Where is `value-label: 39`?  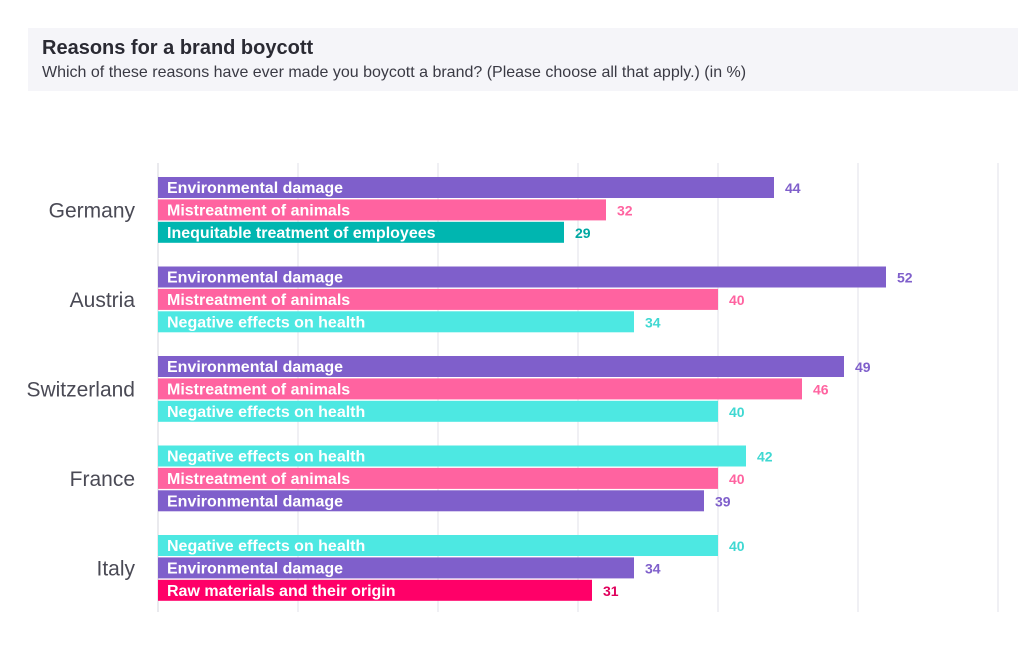
value-label: 39 is located at coordinates (723, 501).